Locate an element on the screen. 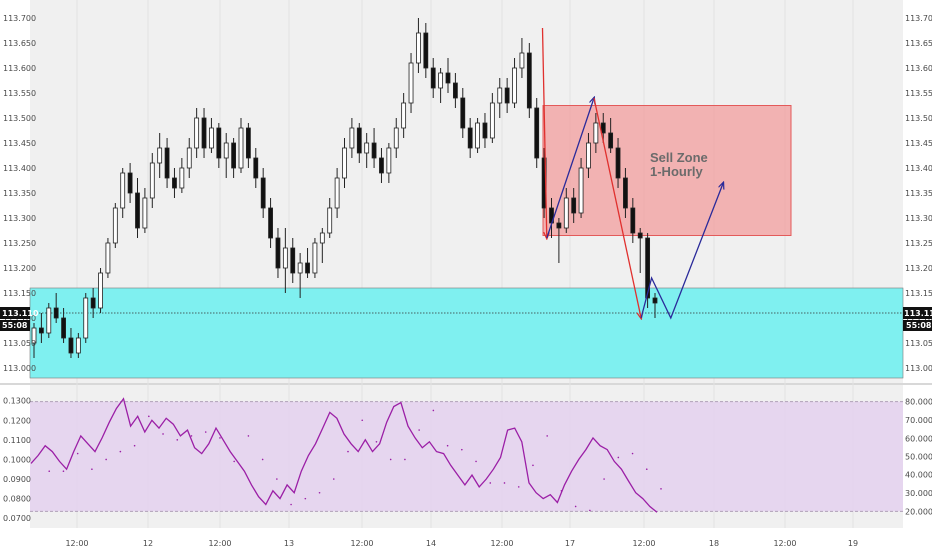  x-tick-label: 19 is located at coordinates (853, 543).